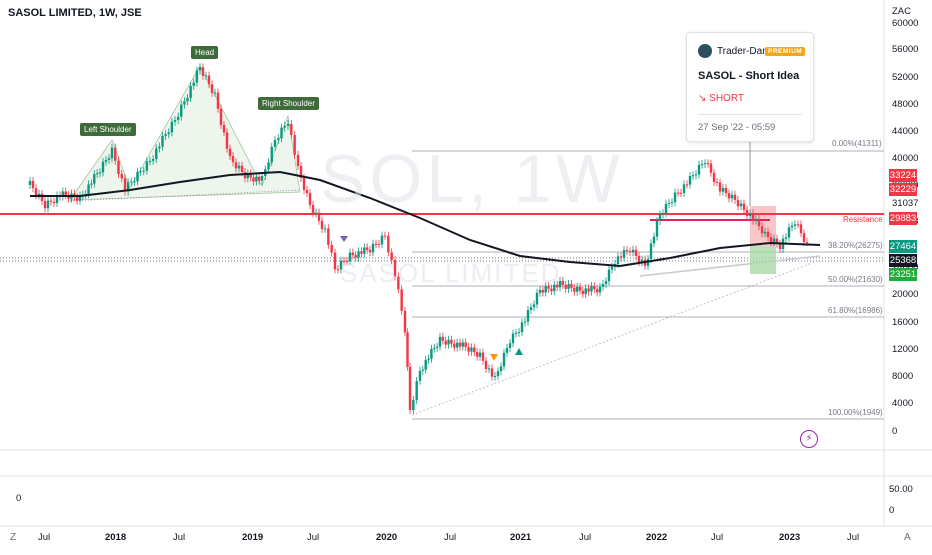  I want to click on price-tag: 33224, so click(903, 175).